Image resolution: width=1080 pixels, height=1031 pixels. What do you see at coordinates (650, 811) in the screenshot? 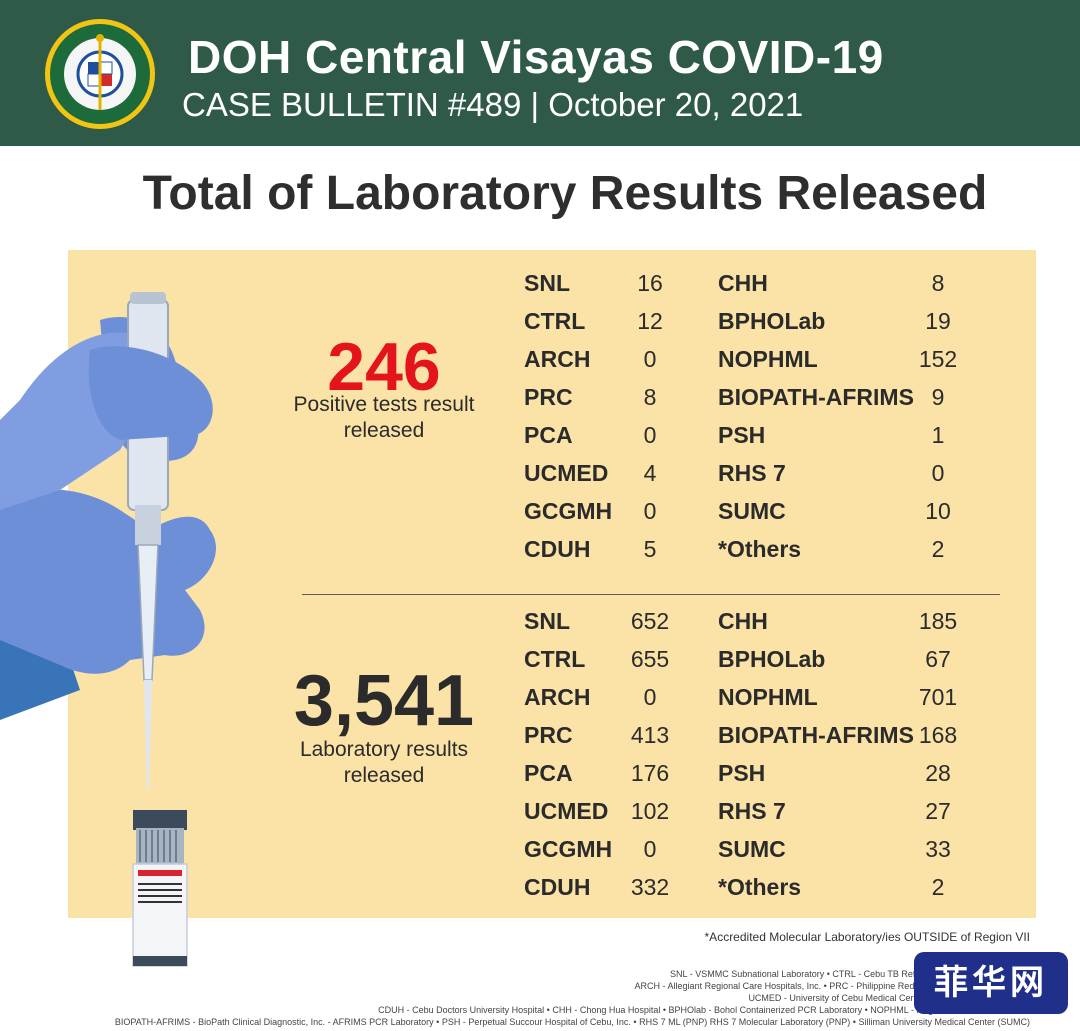
I see `lab-value: 102` at bounding box center [650, 811].